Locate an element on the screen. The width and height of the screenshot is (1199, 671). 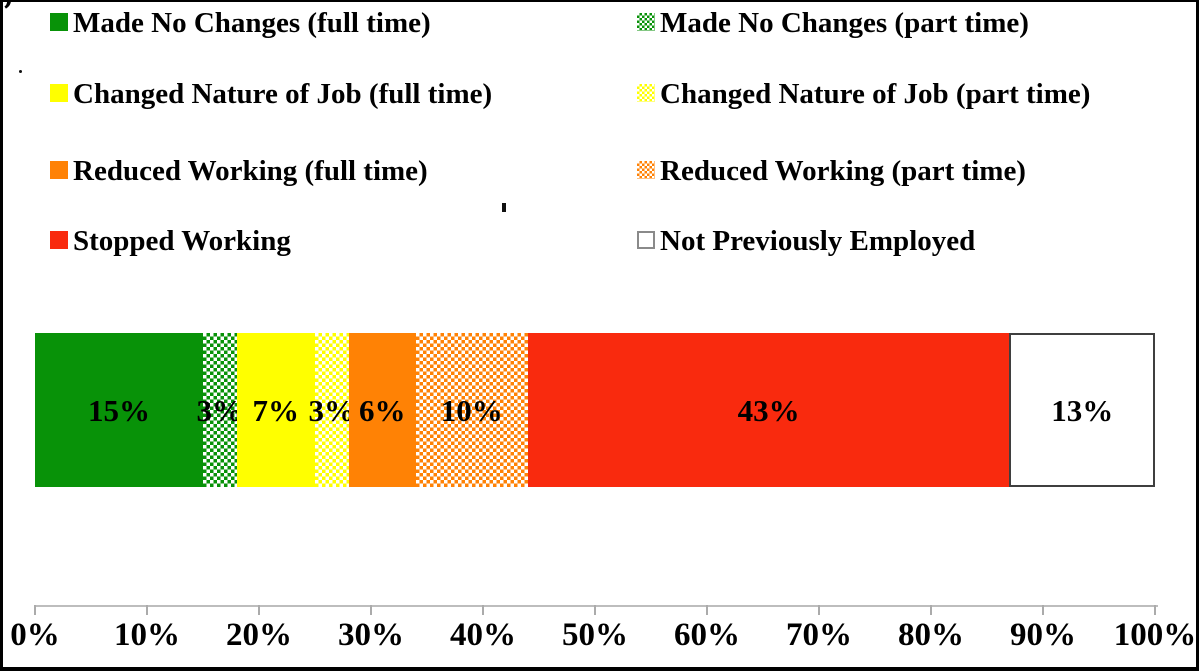
bar-segment-reduced-working-part-time: 10% is located at coordinates (471, 410).